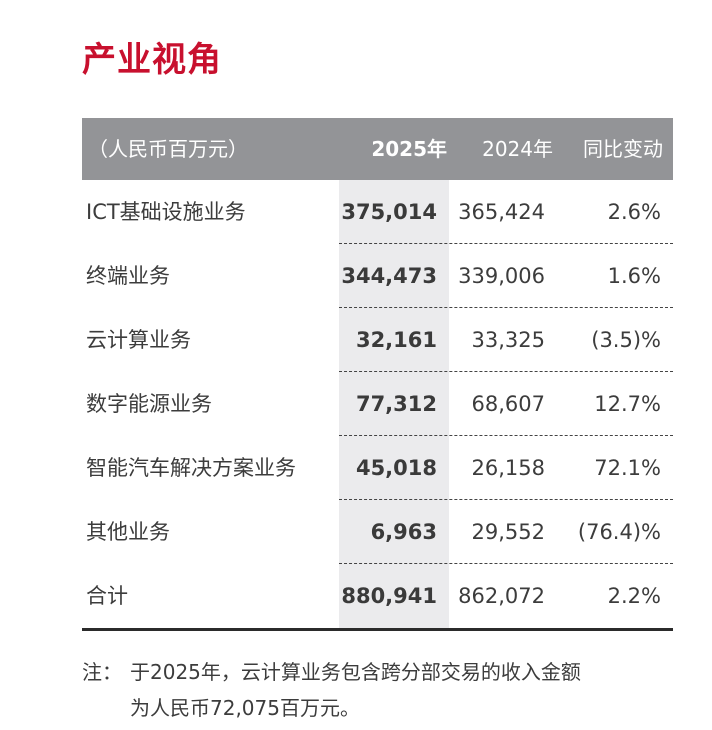 Image resolution: width=712 pixels, height=730 pixels. Describe the element at coordinates (634, 276) in the screenshot. I see `row-change: 1.6%` at that location.